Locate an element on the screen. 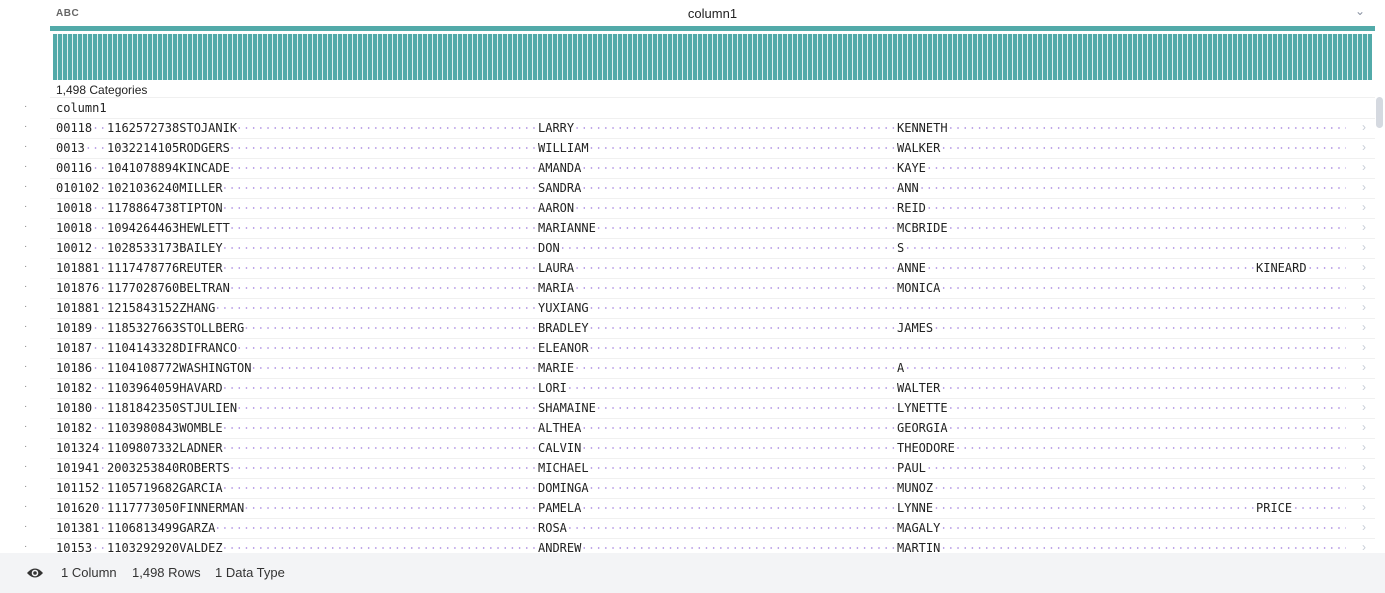 The height and width of the screenshot is (593, 1385). row-field: ALTHEA is located at coordinates (560, 428).